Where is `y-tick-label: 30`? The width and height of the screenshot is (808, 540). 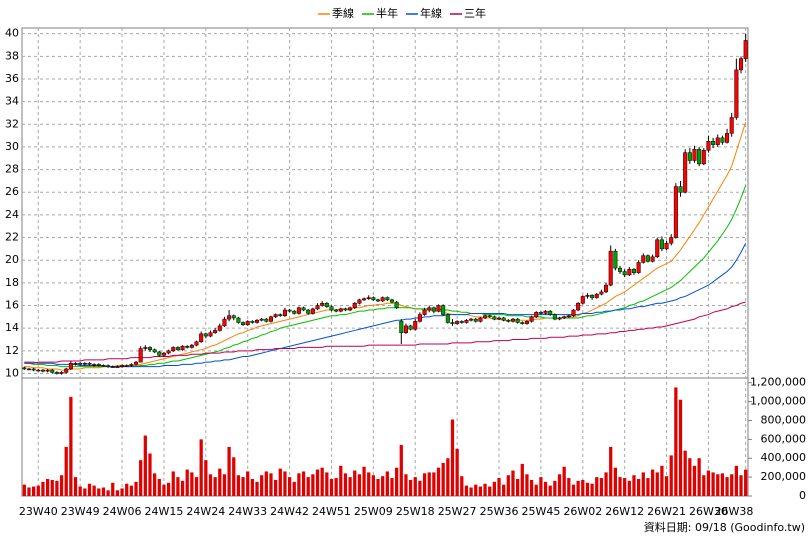 y-tick-label: 30 is located at coordinates (12, 146).